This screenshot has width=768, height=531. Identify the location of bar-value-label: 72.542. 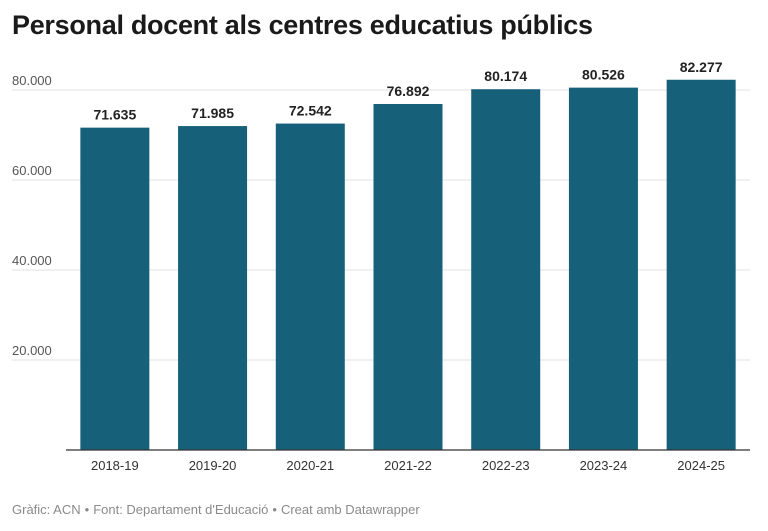
(310, 111).